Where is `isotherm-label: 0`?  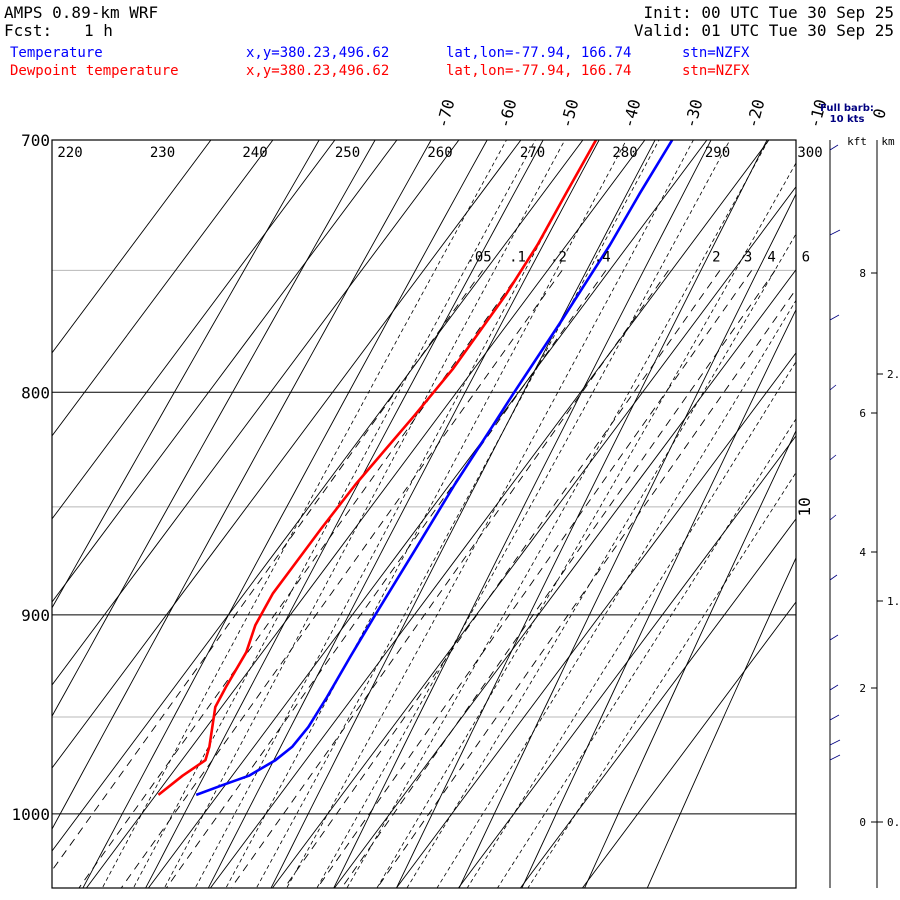
isotherm-label: 0 is located at coordinates (879, 113).